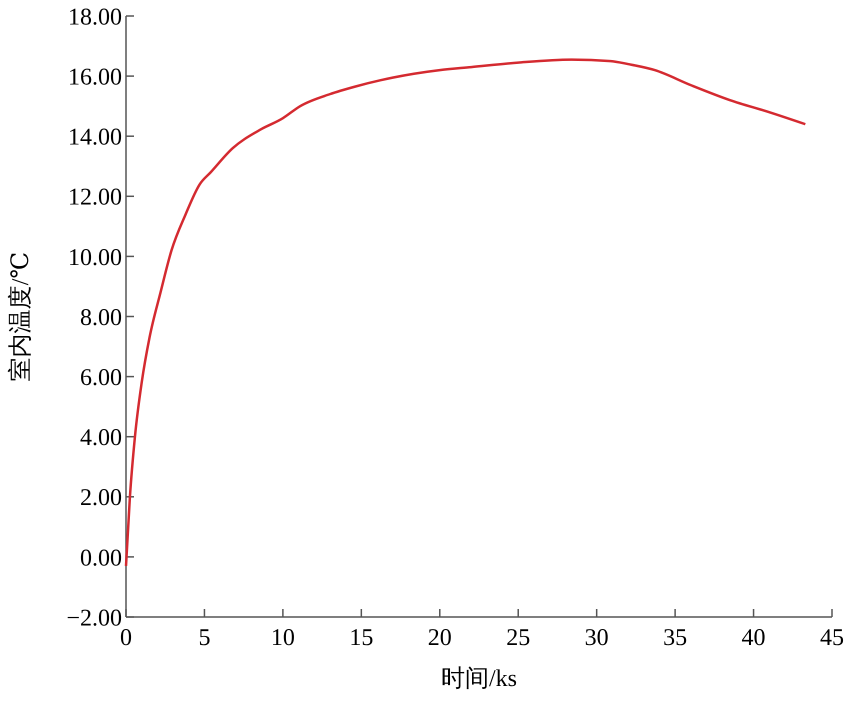  I want to click on x-tick-label: 25, so click(518, 638).